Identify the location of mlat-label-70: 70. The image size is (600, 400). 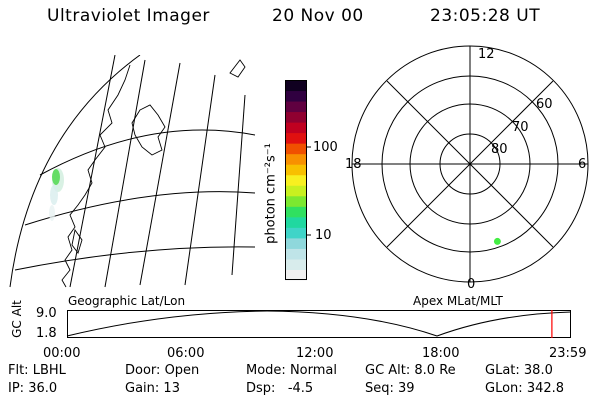
(520, 127).